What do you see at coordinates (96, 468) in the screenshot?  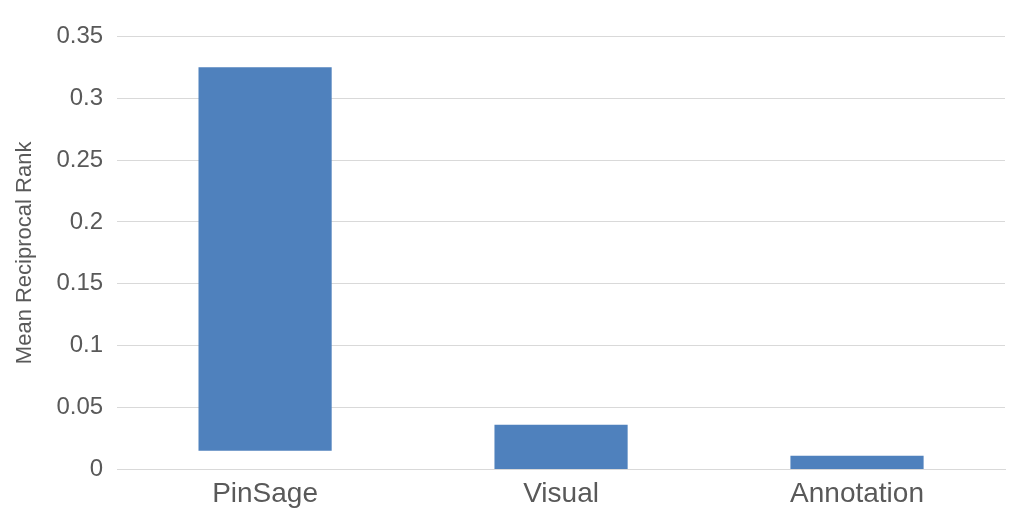 I see `y-tick-label: 0` at bounding box center [96, 468].